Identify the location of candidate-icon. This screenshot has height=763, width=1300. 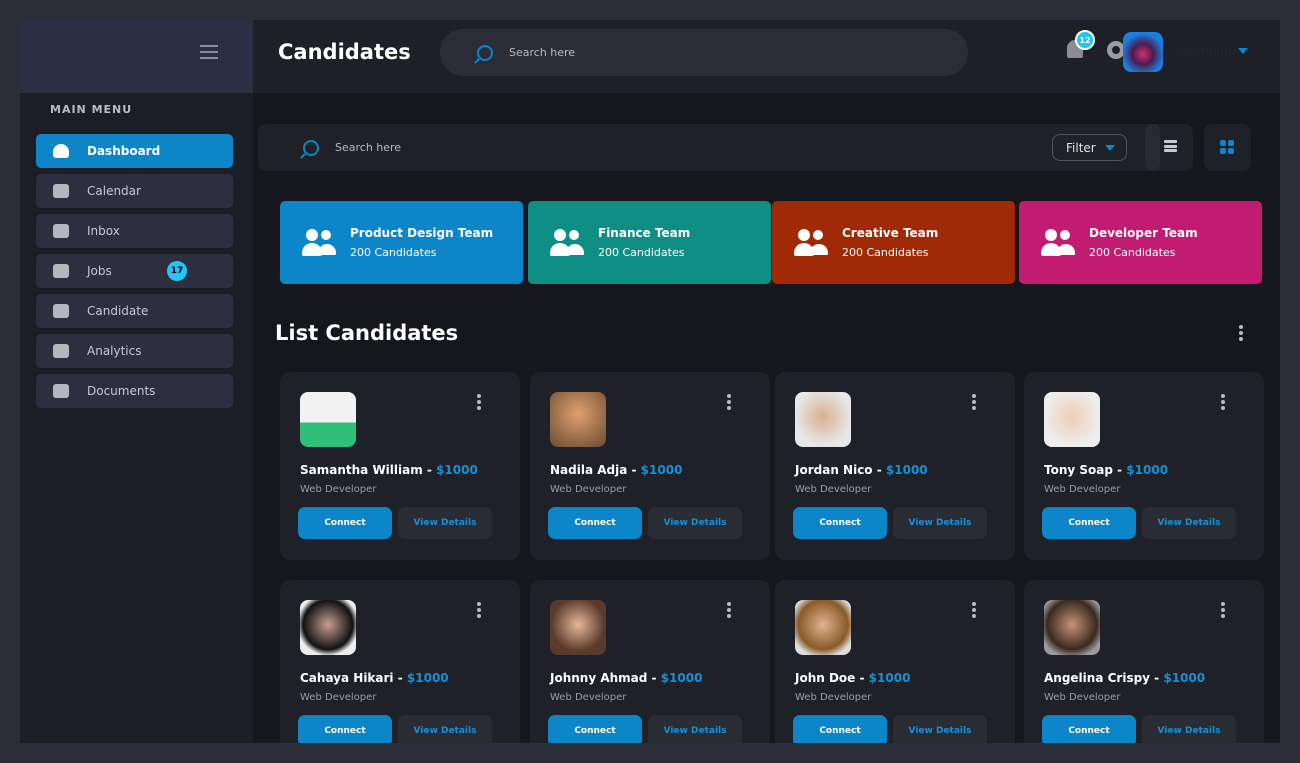
(61, 311).